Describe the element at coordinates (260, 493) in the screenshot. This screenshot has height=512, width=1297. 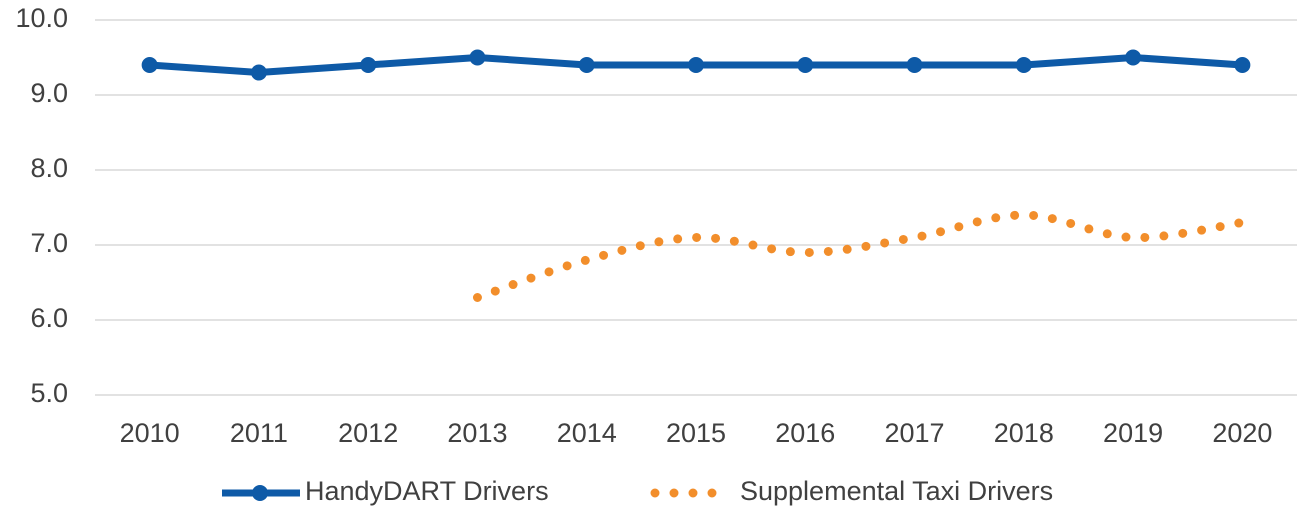
I see `legend-marker` at that location.